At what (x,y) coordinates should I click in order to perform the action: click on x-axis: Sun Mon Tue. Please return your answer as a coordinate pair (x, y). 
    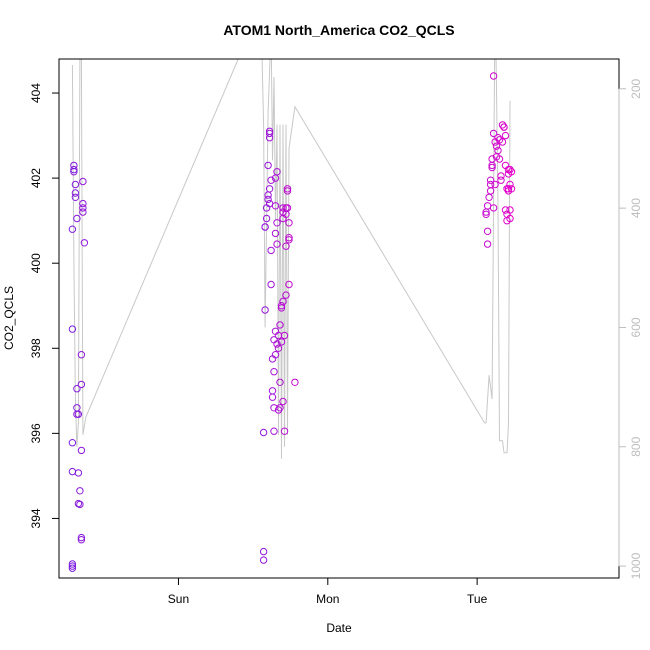
    Looking at the image, I should click on (328, 592).